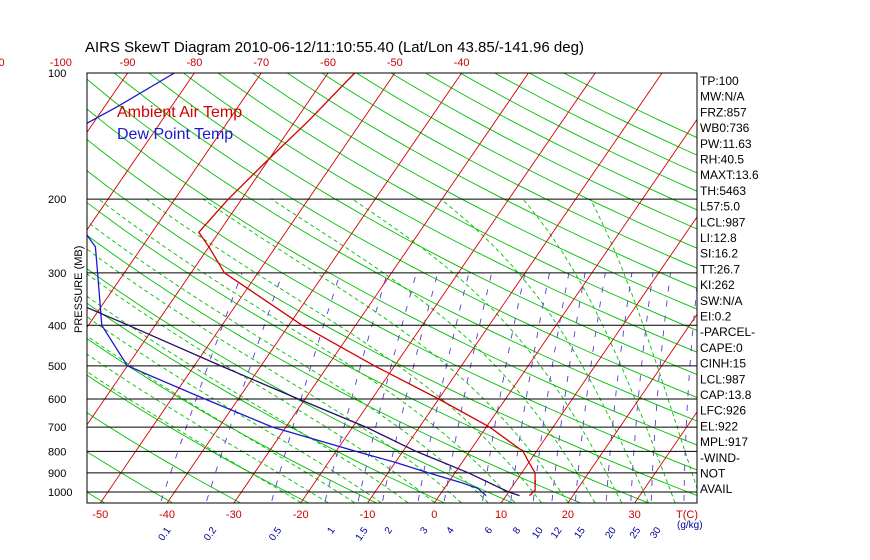  Describe the element at coordinates (501, 515) in the screenshot. I see `bottom-tick-label: 10` at that location.